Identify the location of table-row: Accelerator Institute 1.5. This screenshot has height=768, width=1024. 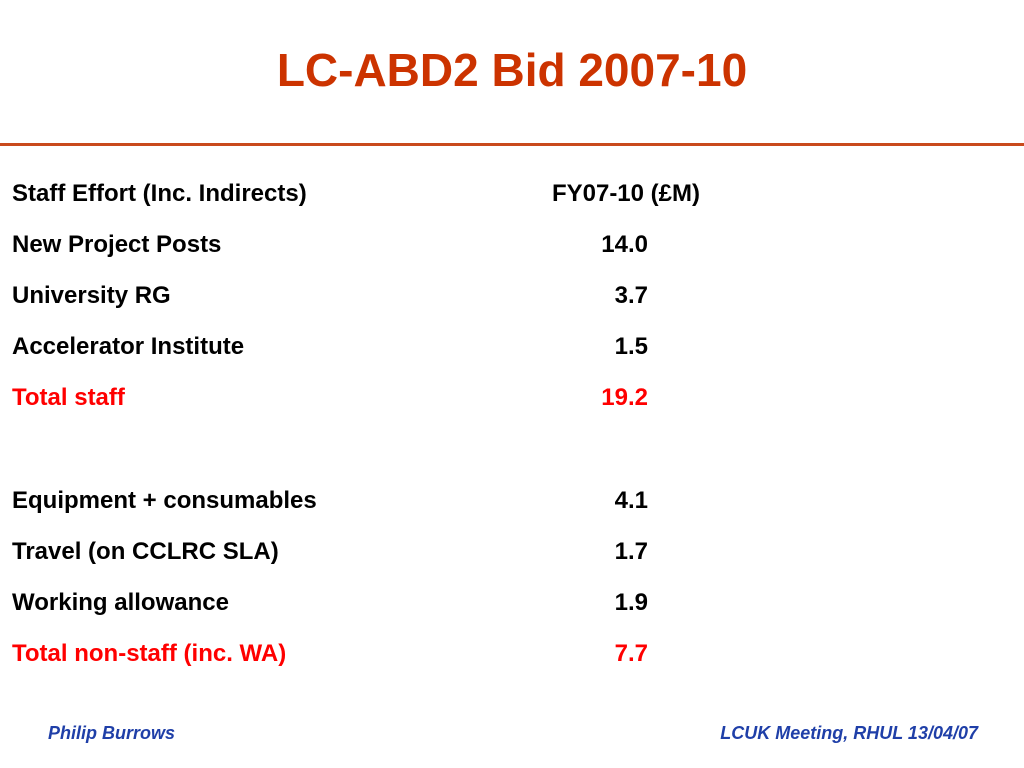
(362, 347).